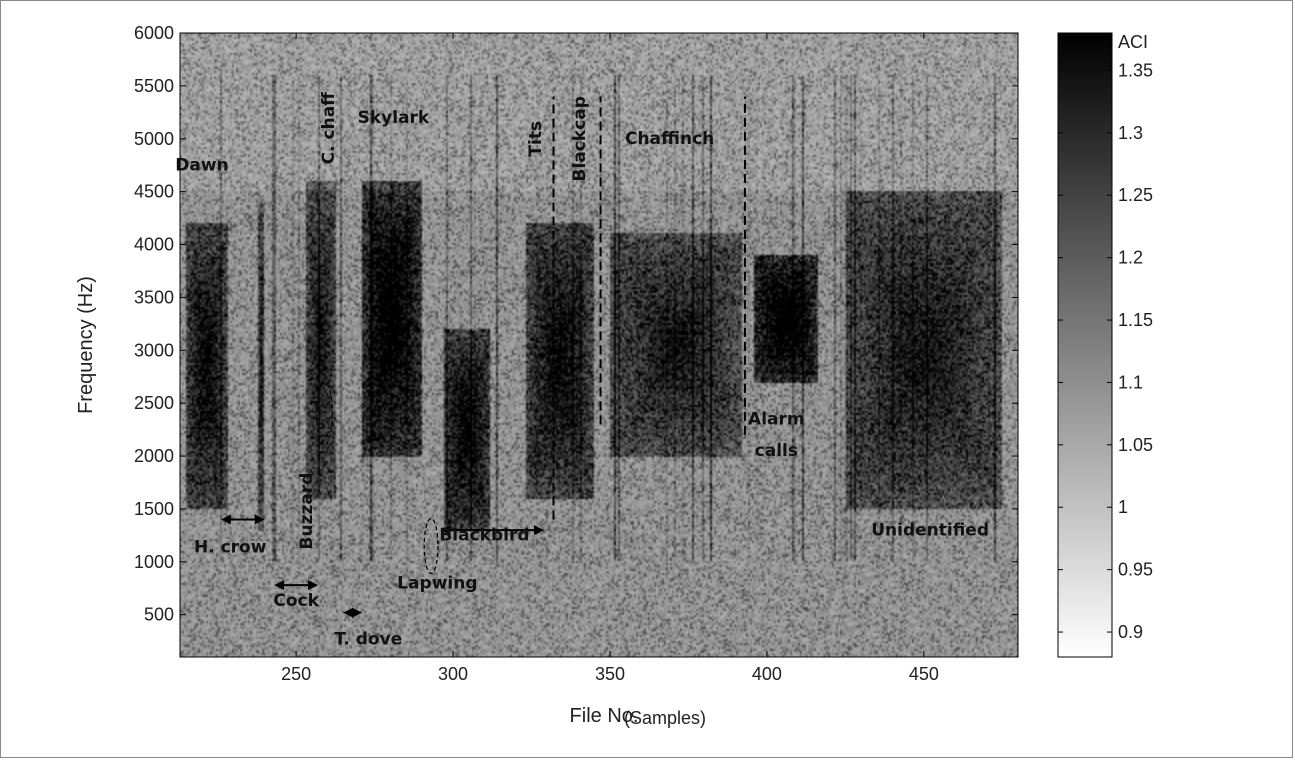  Describe the element at coordinates (201, 165) in the screenshot. I see `annotation-label: Dawn` at that location.